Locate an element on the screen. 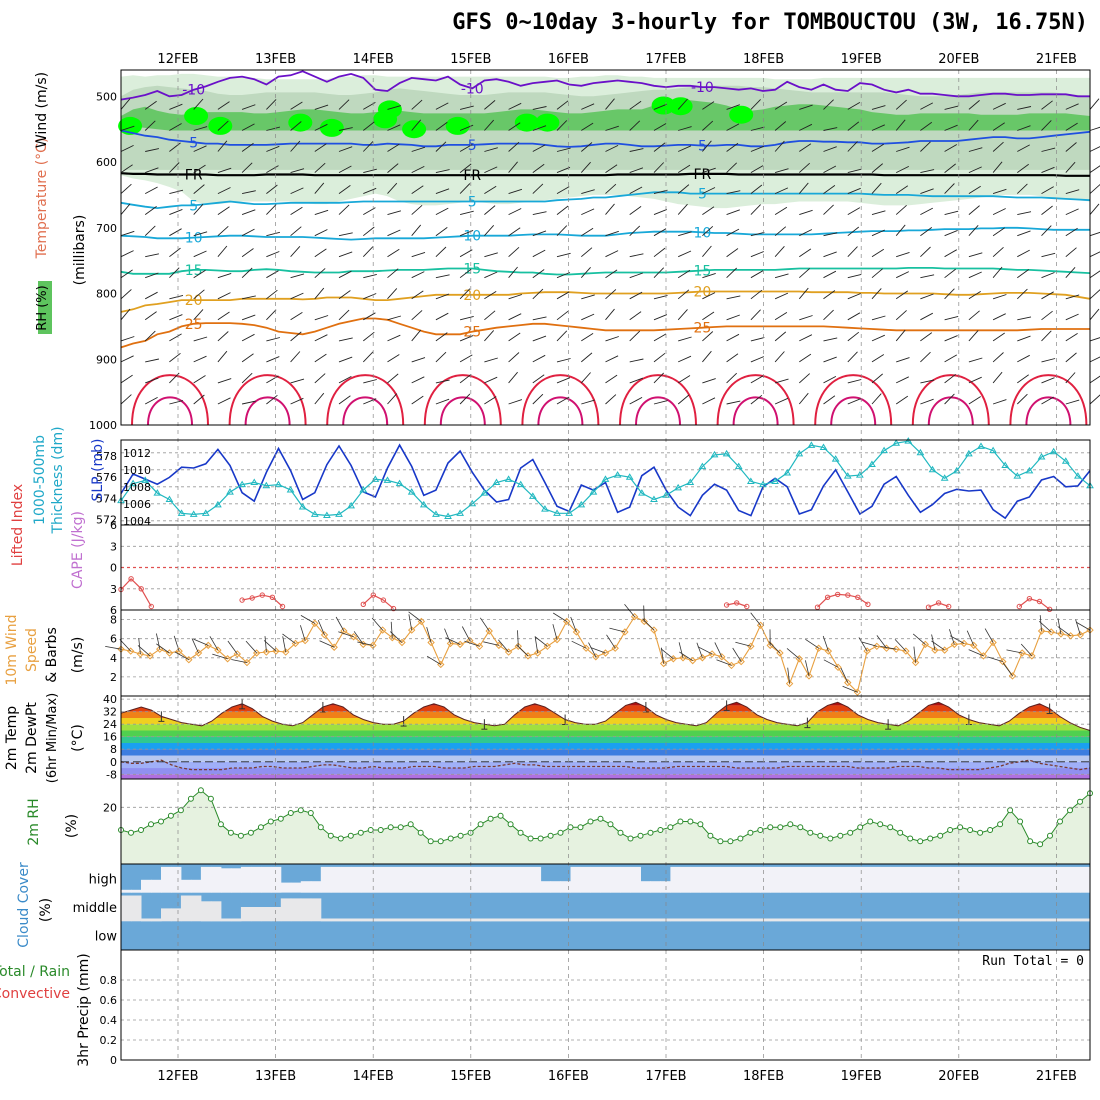 This screenshot has height=1100, width=1100. wind10m-panel is located at coordinates (599, 650).